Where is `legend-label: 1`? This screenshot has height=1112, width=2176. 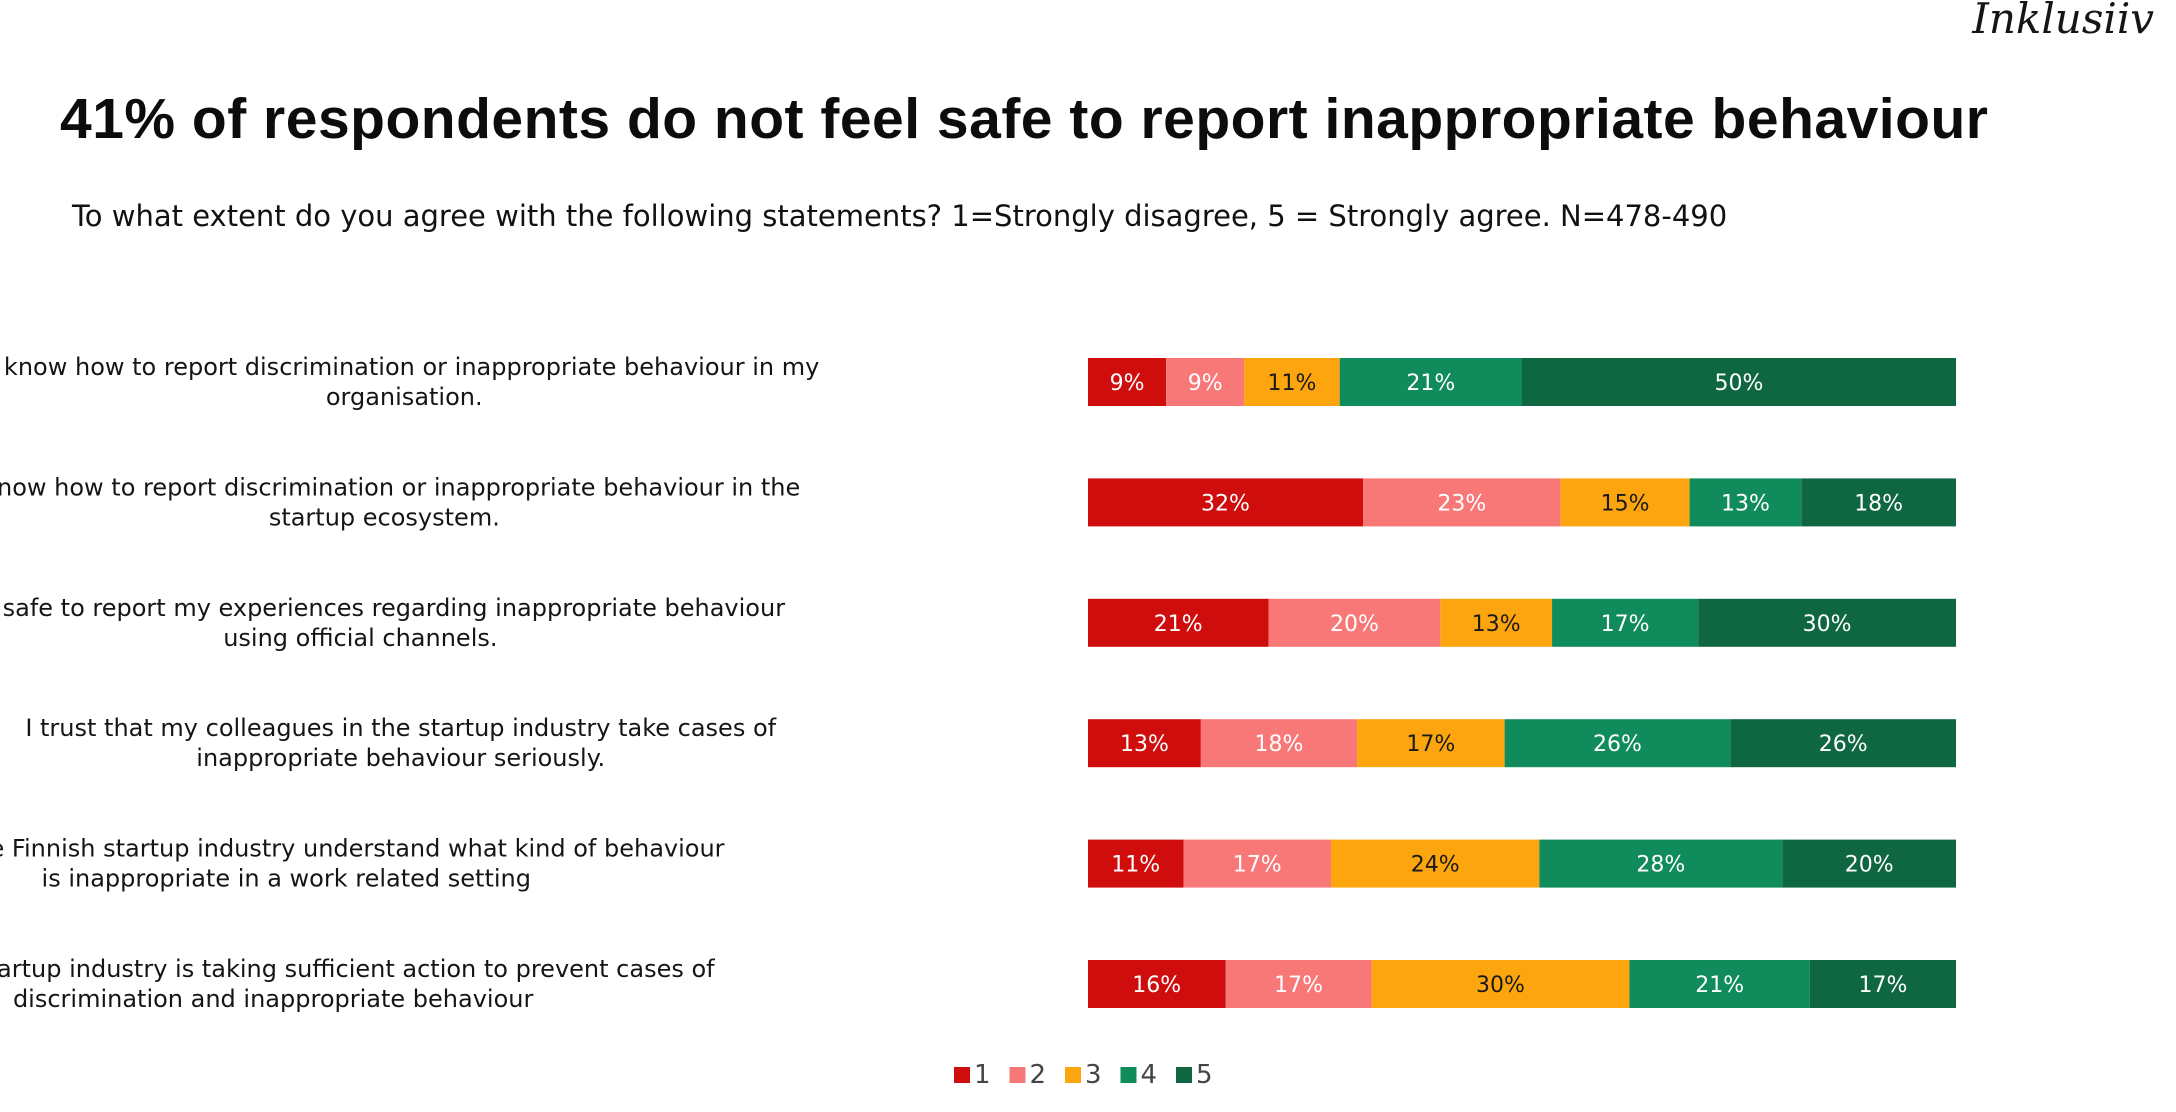 legend-label: 1 is located at coordinates (982, 1075).